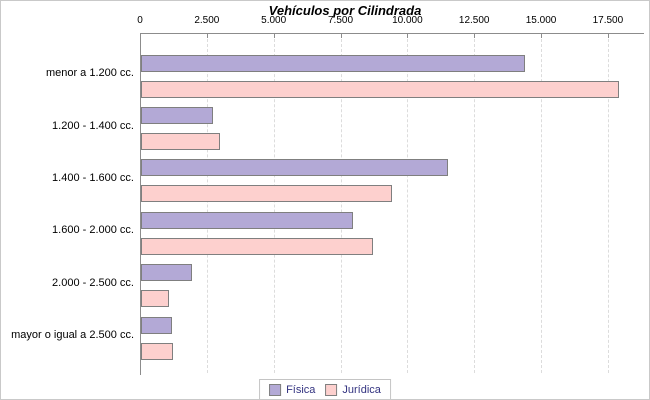 The height and width of the screenshot is (400, 650). What do you see at coordinates (301, 389) in the screenshot?
I see `legend-label-fisica: Física` at bounding box center [301, 389].